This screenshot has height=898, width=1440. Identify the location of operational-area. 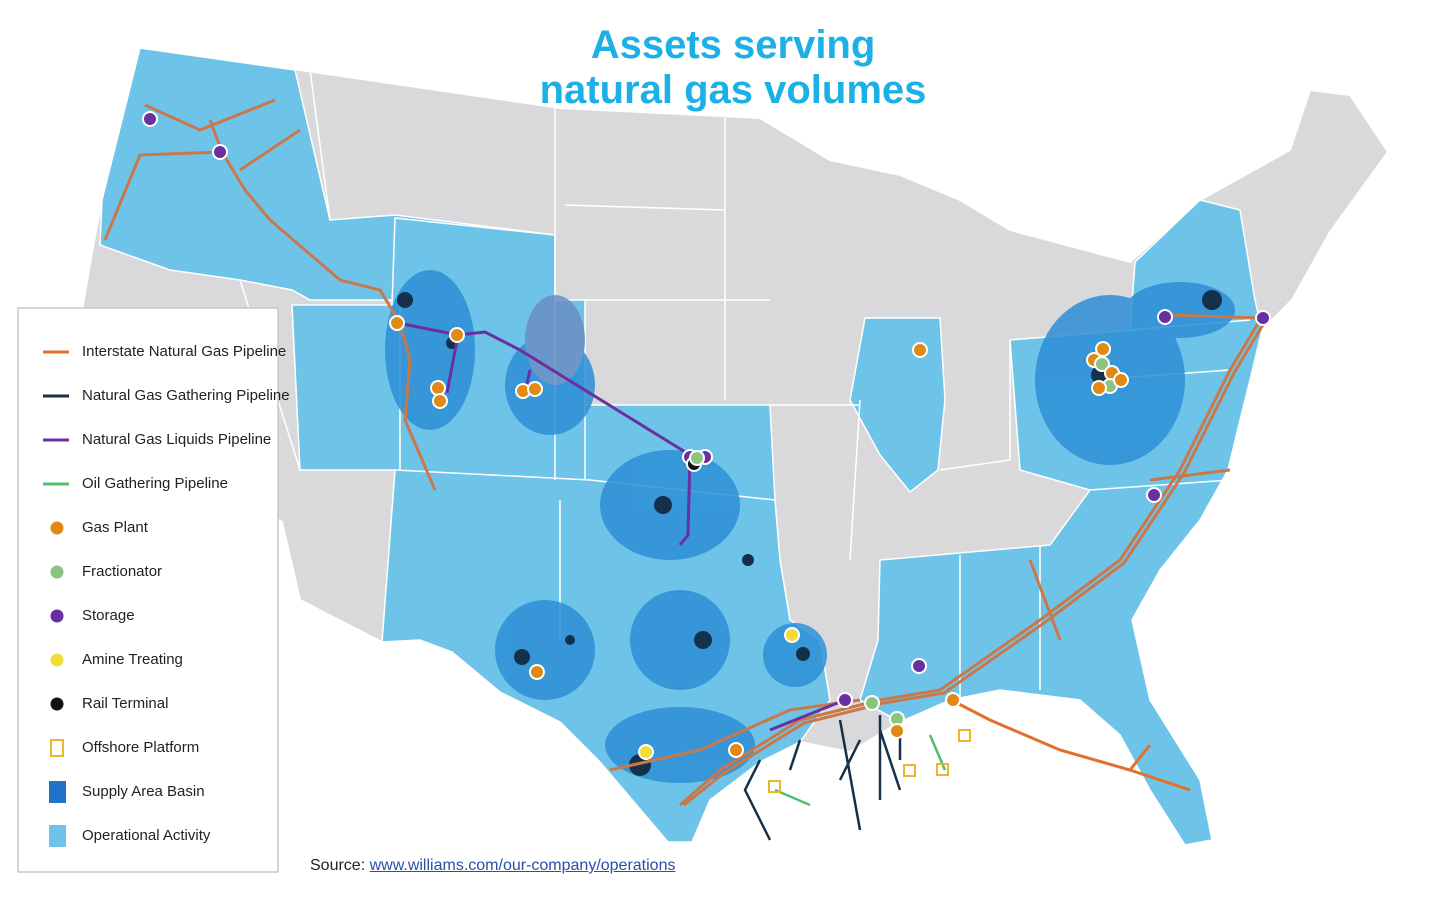
(897, 405).